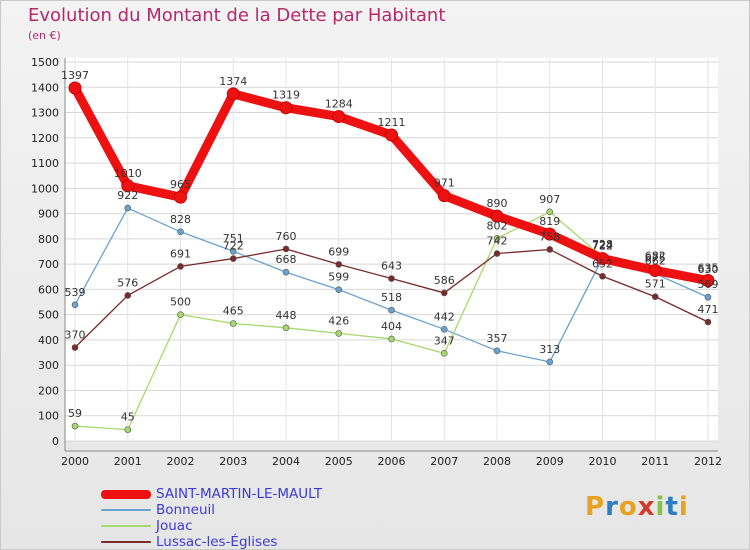 This screenshot has height=550, width=750. I want to click on y-tick-label: 1500, so click(45, 62).